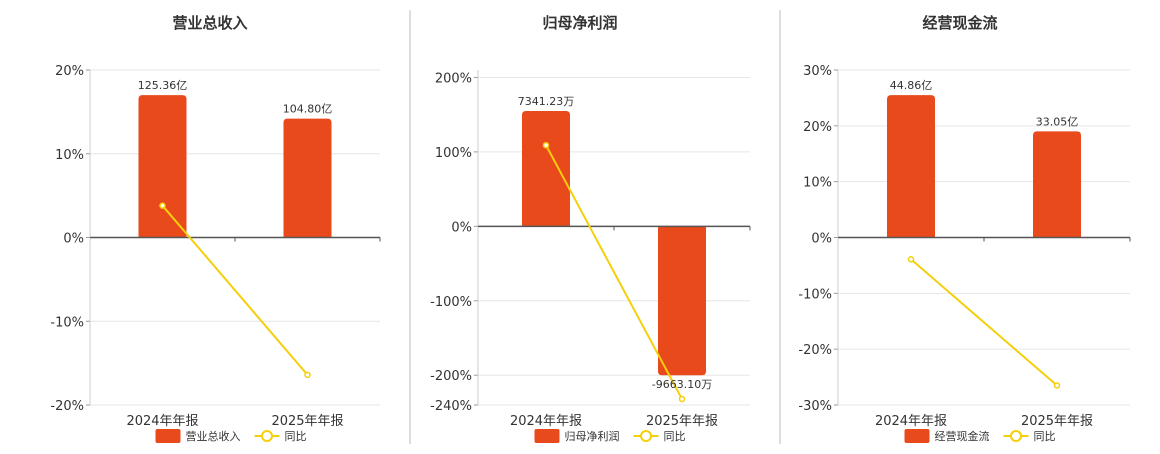 The height and width of the screenshot is (454, 1160). I want to click on chart-title: 营业总收入, so click(209, 23).